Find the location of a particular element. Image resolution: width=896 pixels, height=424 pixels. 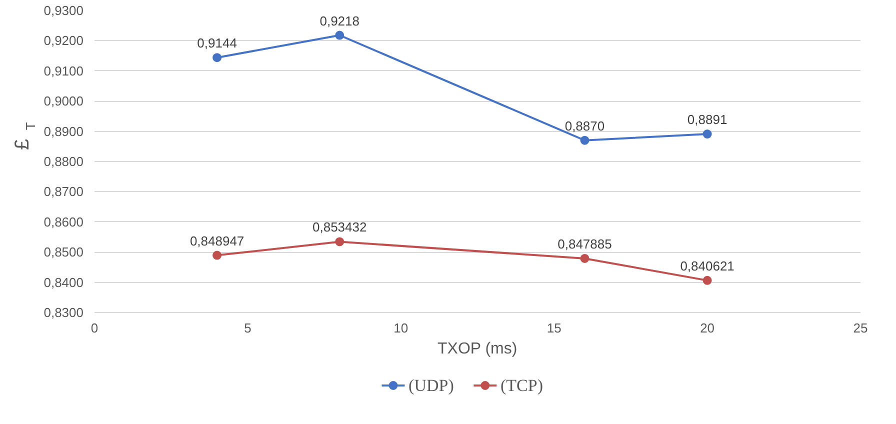

y-tick-label: 0,8900 is located at coordinates (64, 131).